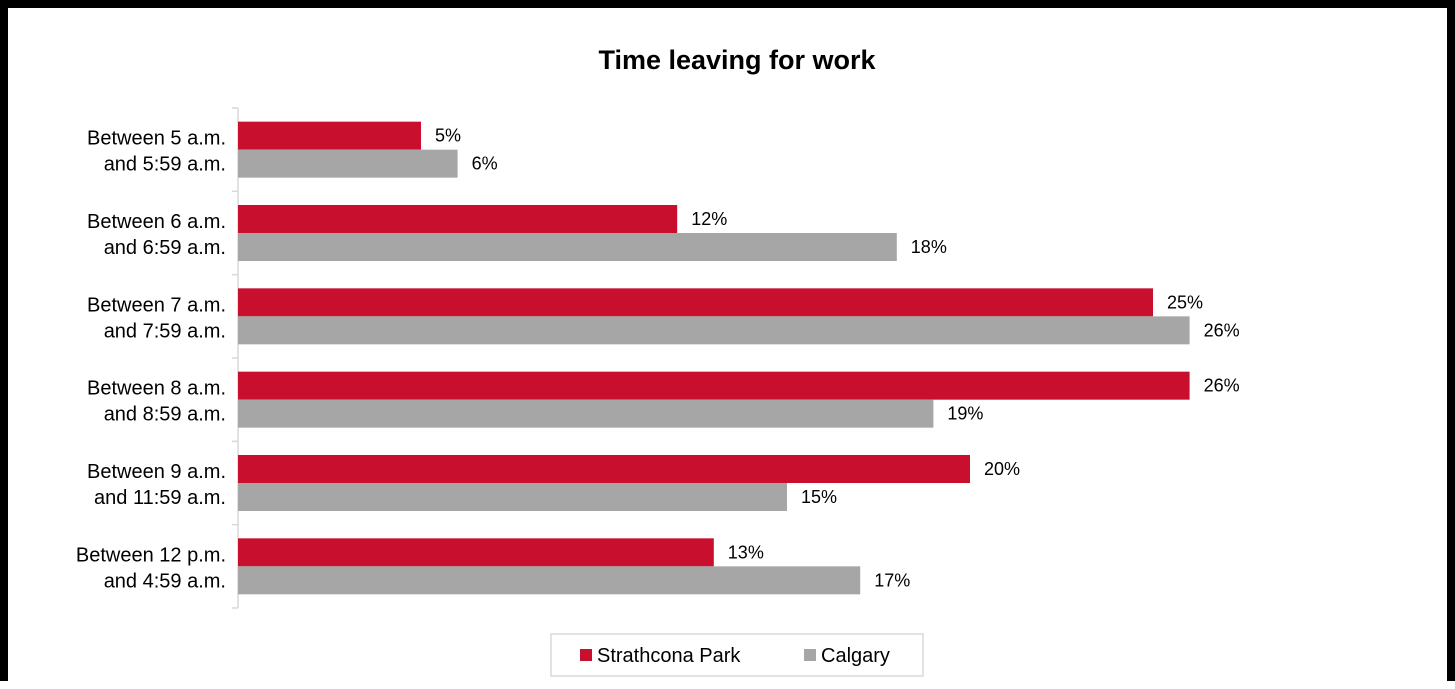  Describe the element at coordinates (165, 581) in the screenshot. I see `category-label-line: and 4:59 a.m.` at that location.